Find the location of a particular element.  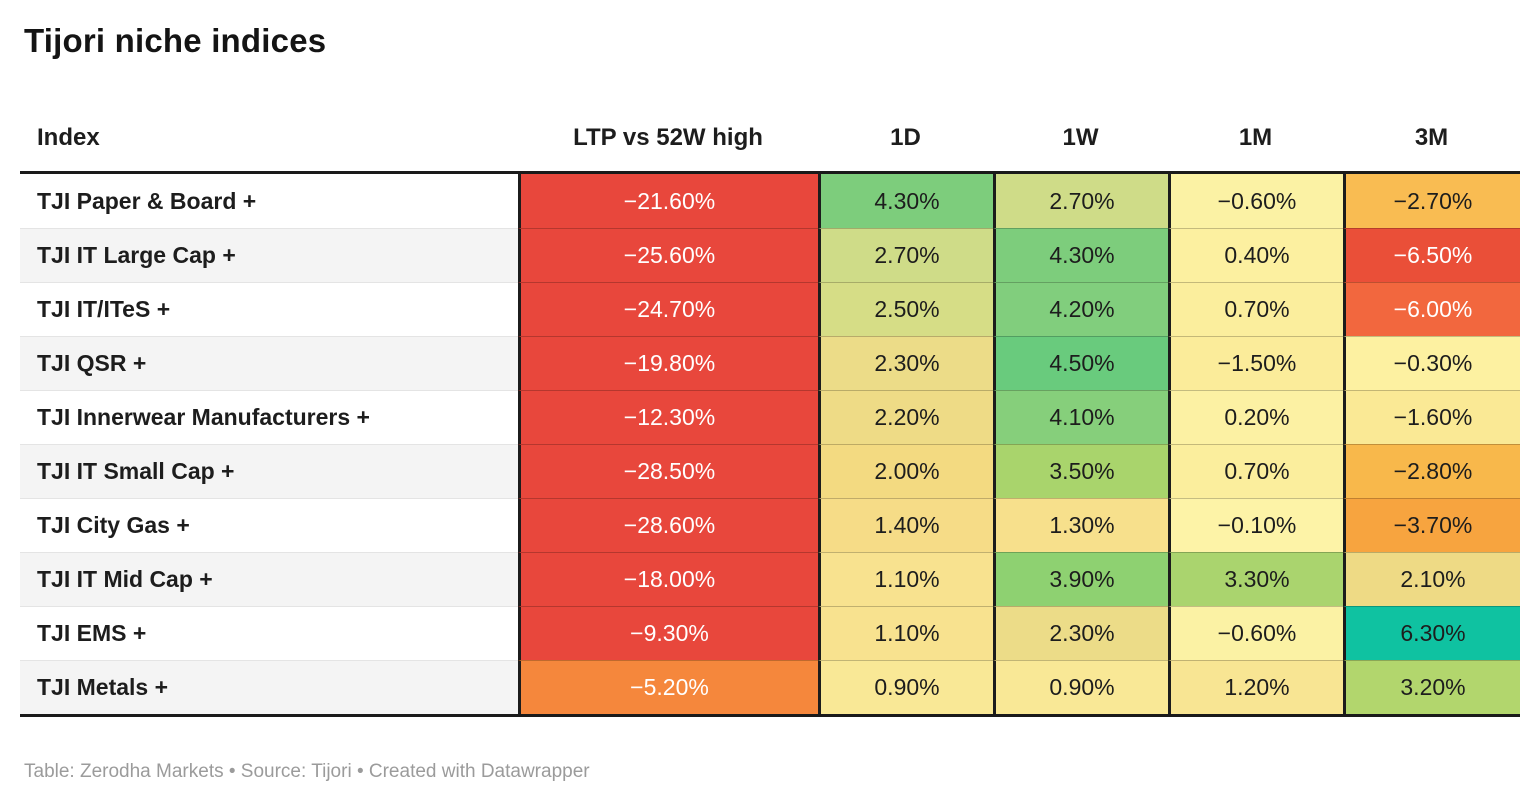

row-label: TJI EMS + is located at coordinates (269, 633).